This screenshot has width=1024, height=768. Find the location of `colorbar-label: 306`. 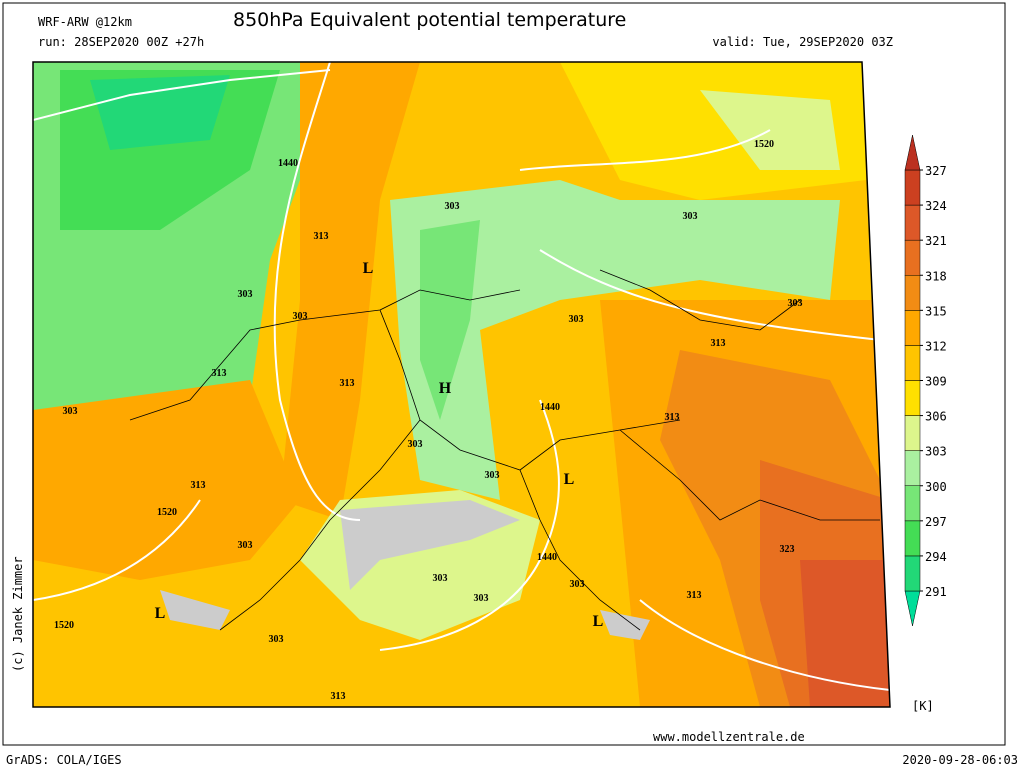

colorbar-label: 306 is located at coordinates (936, 417).